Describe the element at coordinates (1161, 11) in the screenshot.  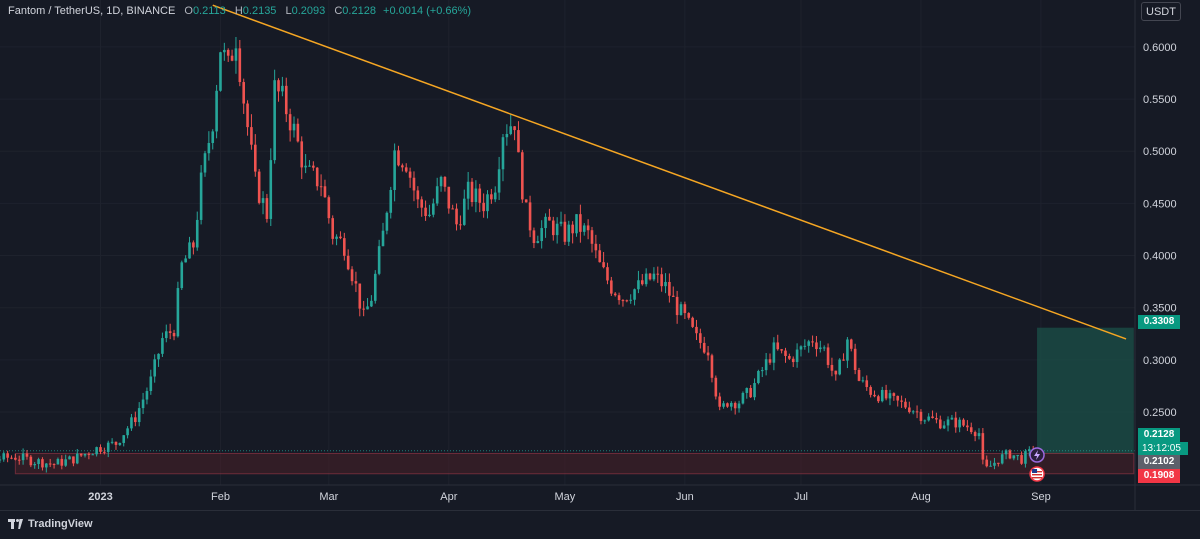
I see `currency-button: USDT` at that location.